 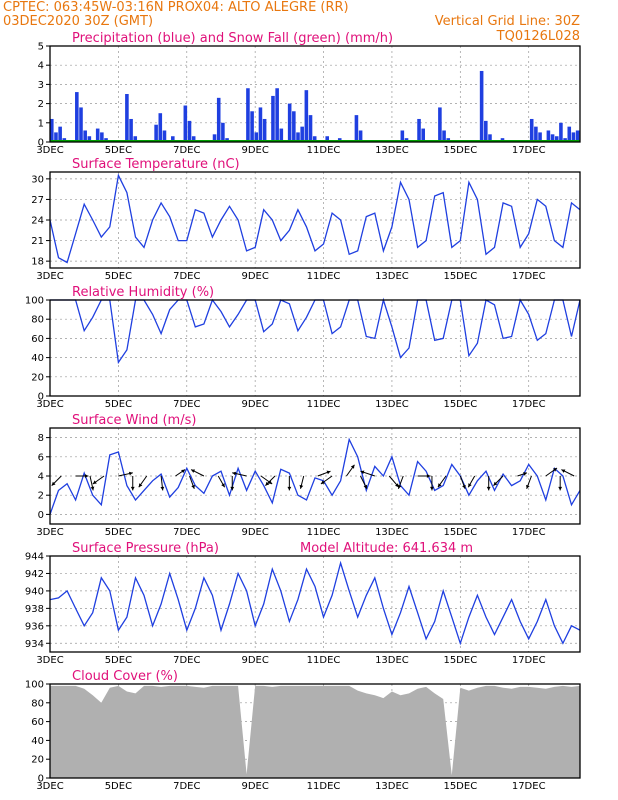 I want to click on y-tick-label: 60, so click(x=37, y=339).